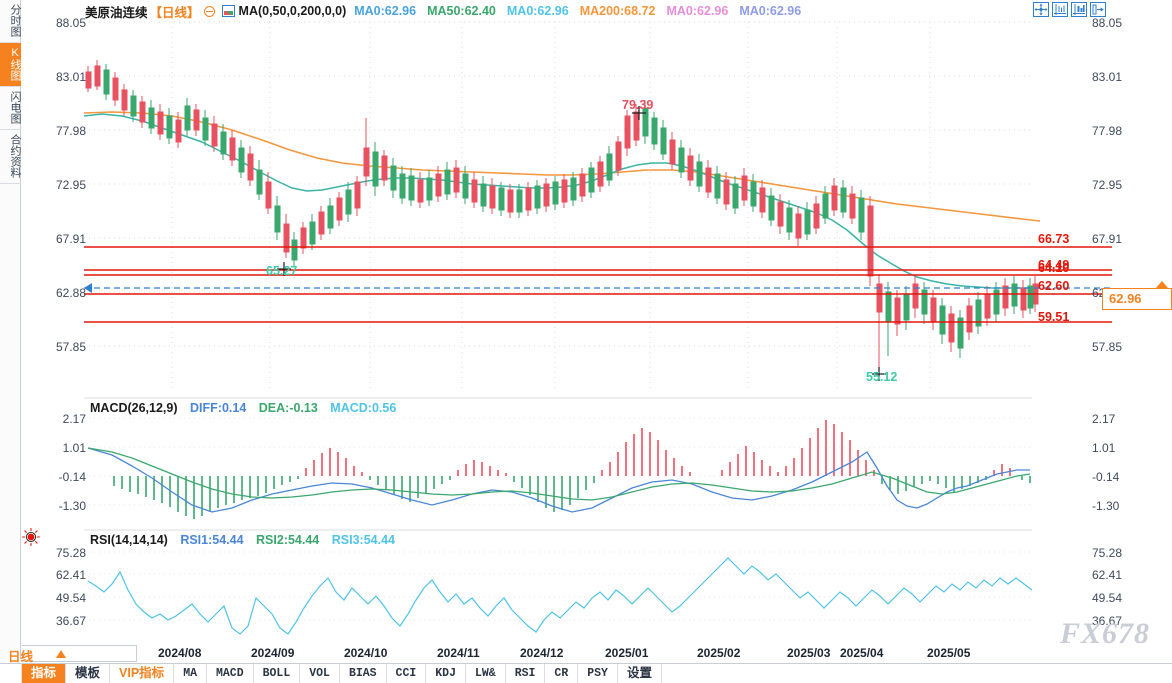 Image resolution: width=1172 pixels, height=683 pixels. I want to click on x-axis-label-5: 2025/01, so click(627, 653).